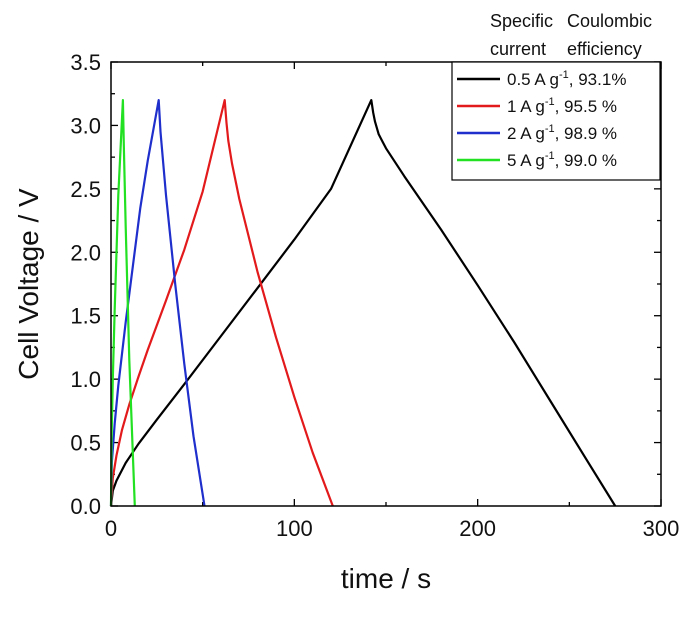 The height and width of the screenshot is (617, 687). I want to click on y-tick-label: 2.5, so click(85, 189).